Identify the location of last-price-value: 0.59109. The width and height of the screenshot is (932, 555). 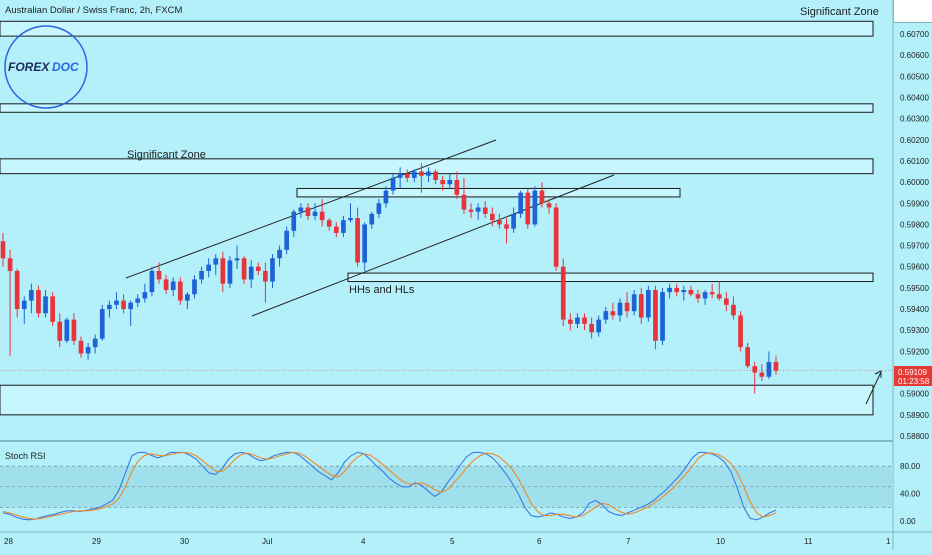
(912, 372).